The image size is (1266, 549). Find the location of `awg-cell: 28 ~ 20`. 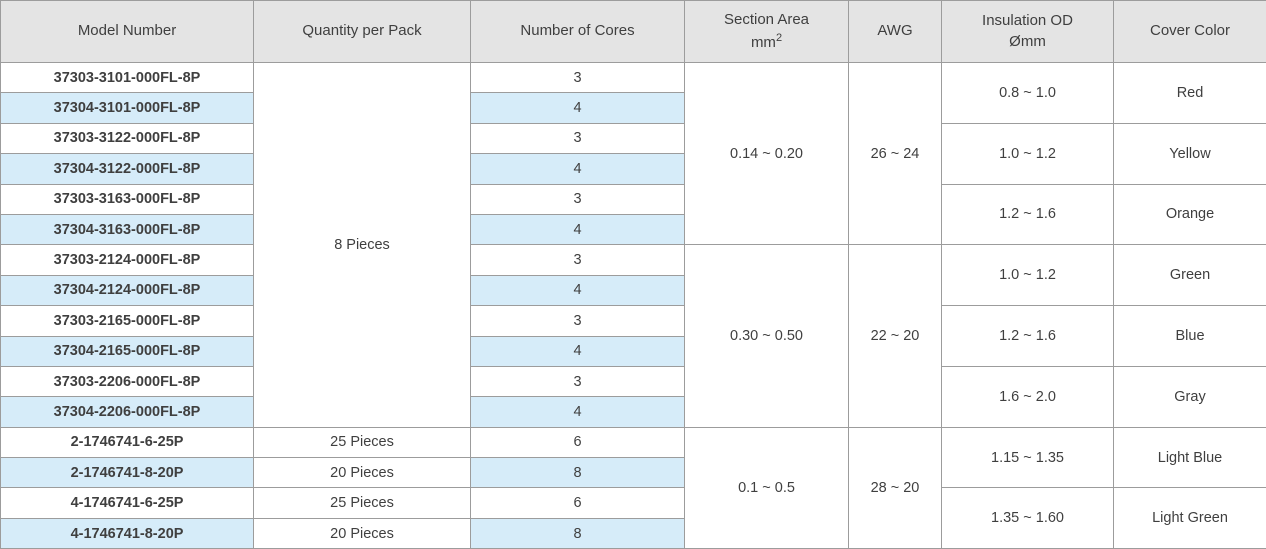

awg-cell: 28 ~ 20 is located at coordinates (895, 488).